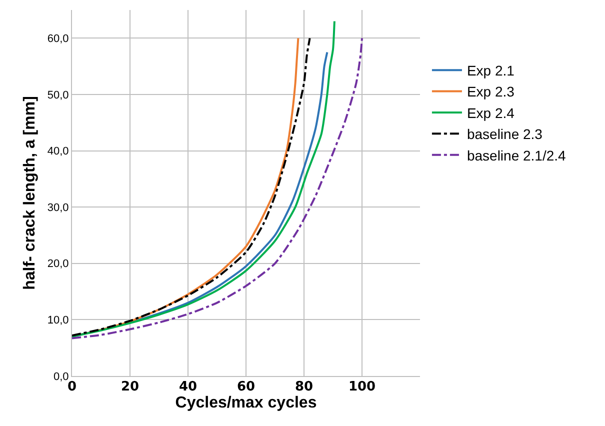  What do you see at coordinates (490, 92) in the screenshot?
I see `legend-label: Exp 2.3` at bounding box center [490, 92].